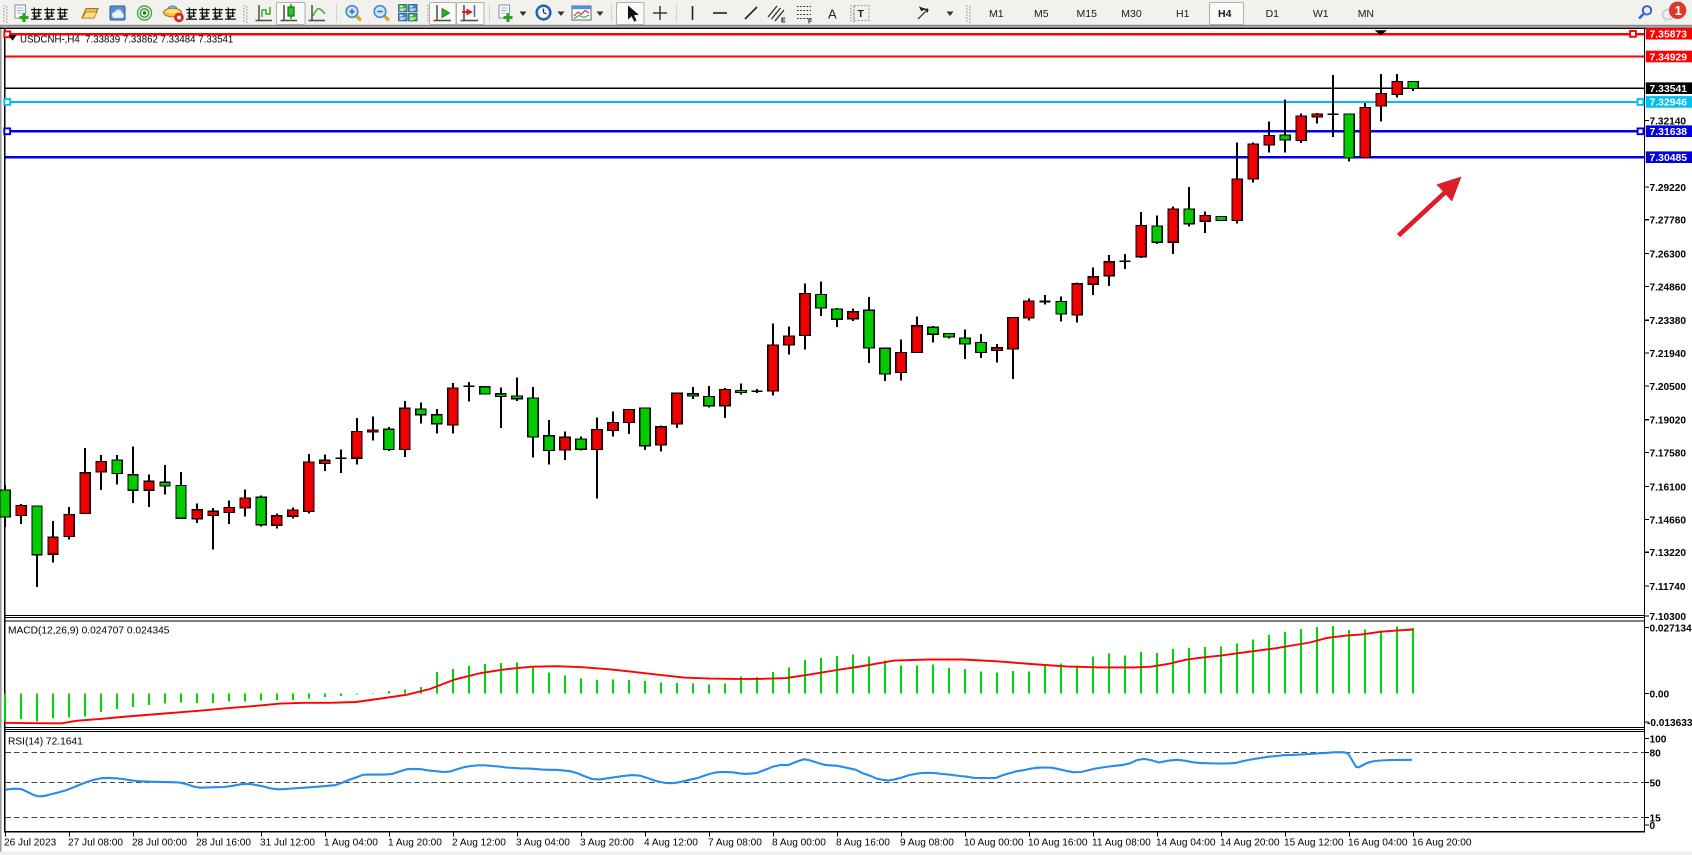 The height and width of the screenshot is (855, 1692). I want to click on svg-text: 7.14660, so click(1668, 520).